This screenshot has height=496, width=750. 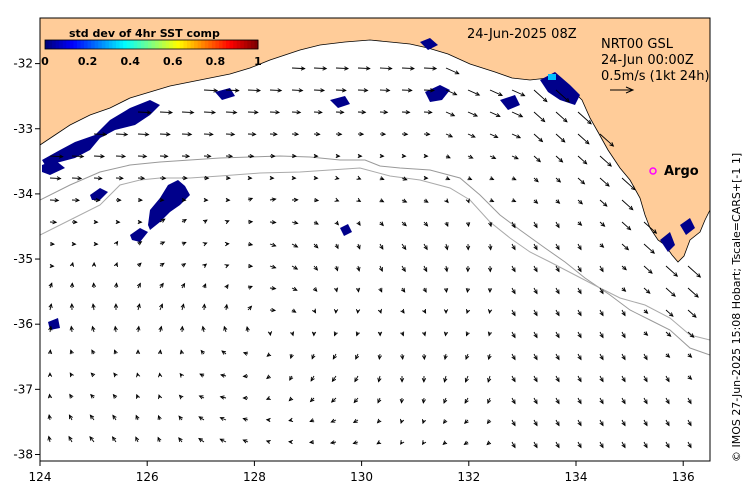 What do you see at coordinates (40, 477) in the screenshot?
I see `x-tick-label: 124` at bounding box center [40, 477].